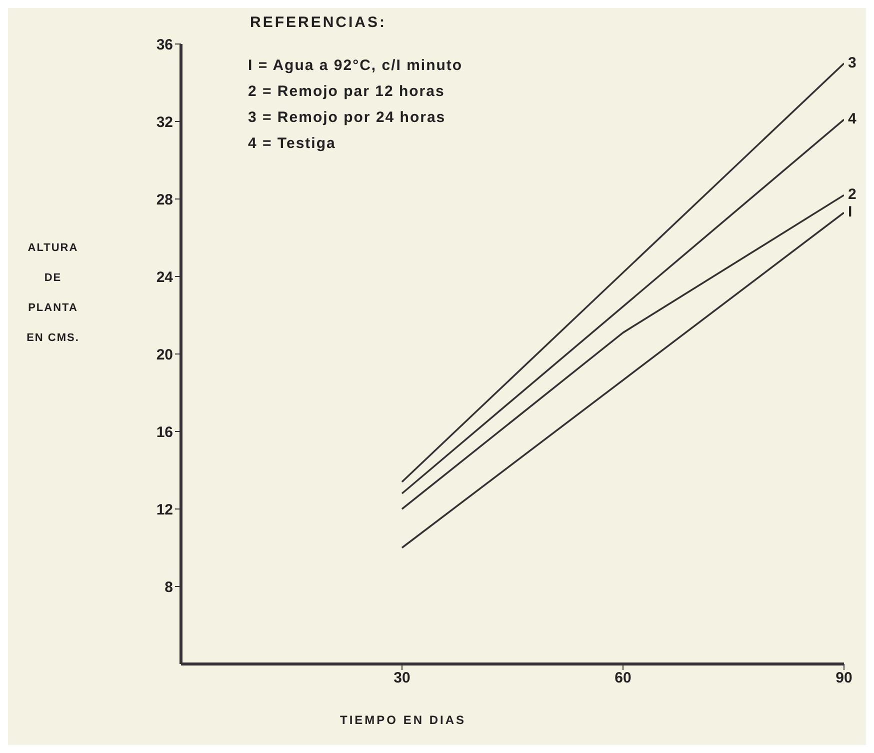  Describe the element at coordinates (852, 195) in the screenshot. I see `series-label: 2` at that location.